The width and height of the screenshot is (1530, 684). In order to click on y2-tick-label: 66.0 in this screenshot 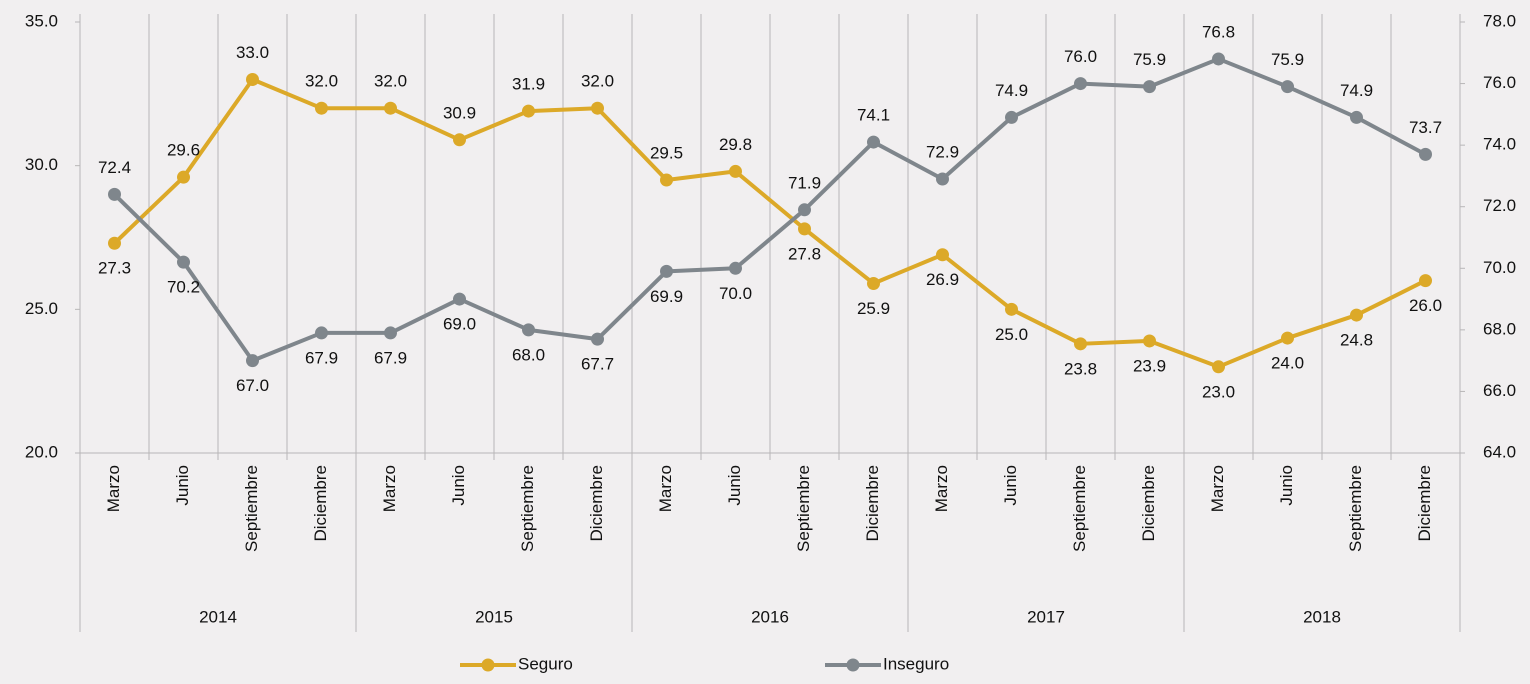, I will do `click(1499, 390)`.